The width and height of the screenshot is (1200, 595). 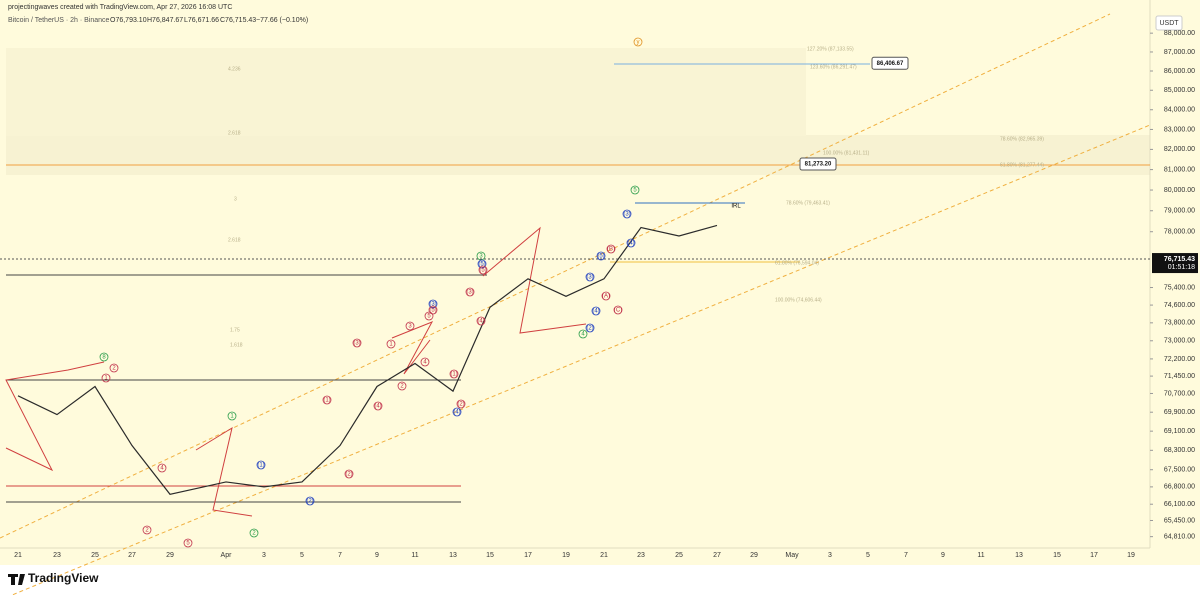 I want to click on fib-label: 123.60% (86,291.47), so click(x=833, y=67).